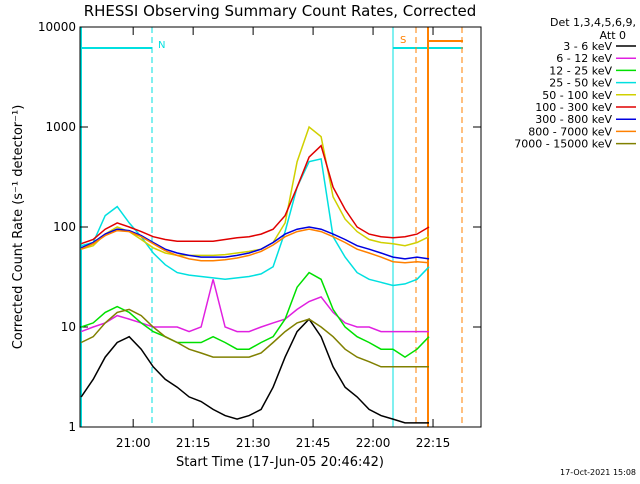 This screenshot has height=484, width=640. Describe the element at coordinates (18, 227) in the screenshot. I see `y-axis-label: Corrected Count Rate (s⁻¹ detector⁻¹)` at that location.